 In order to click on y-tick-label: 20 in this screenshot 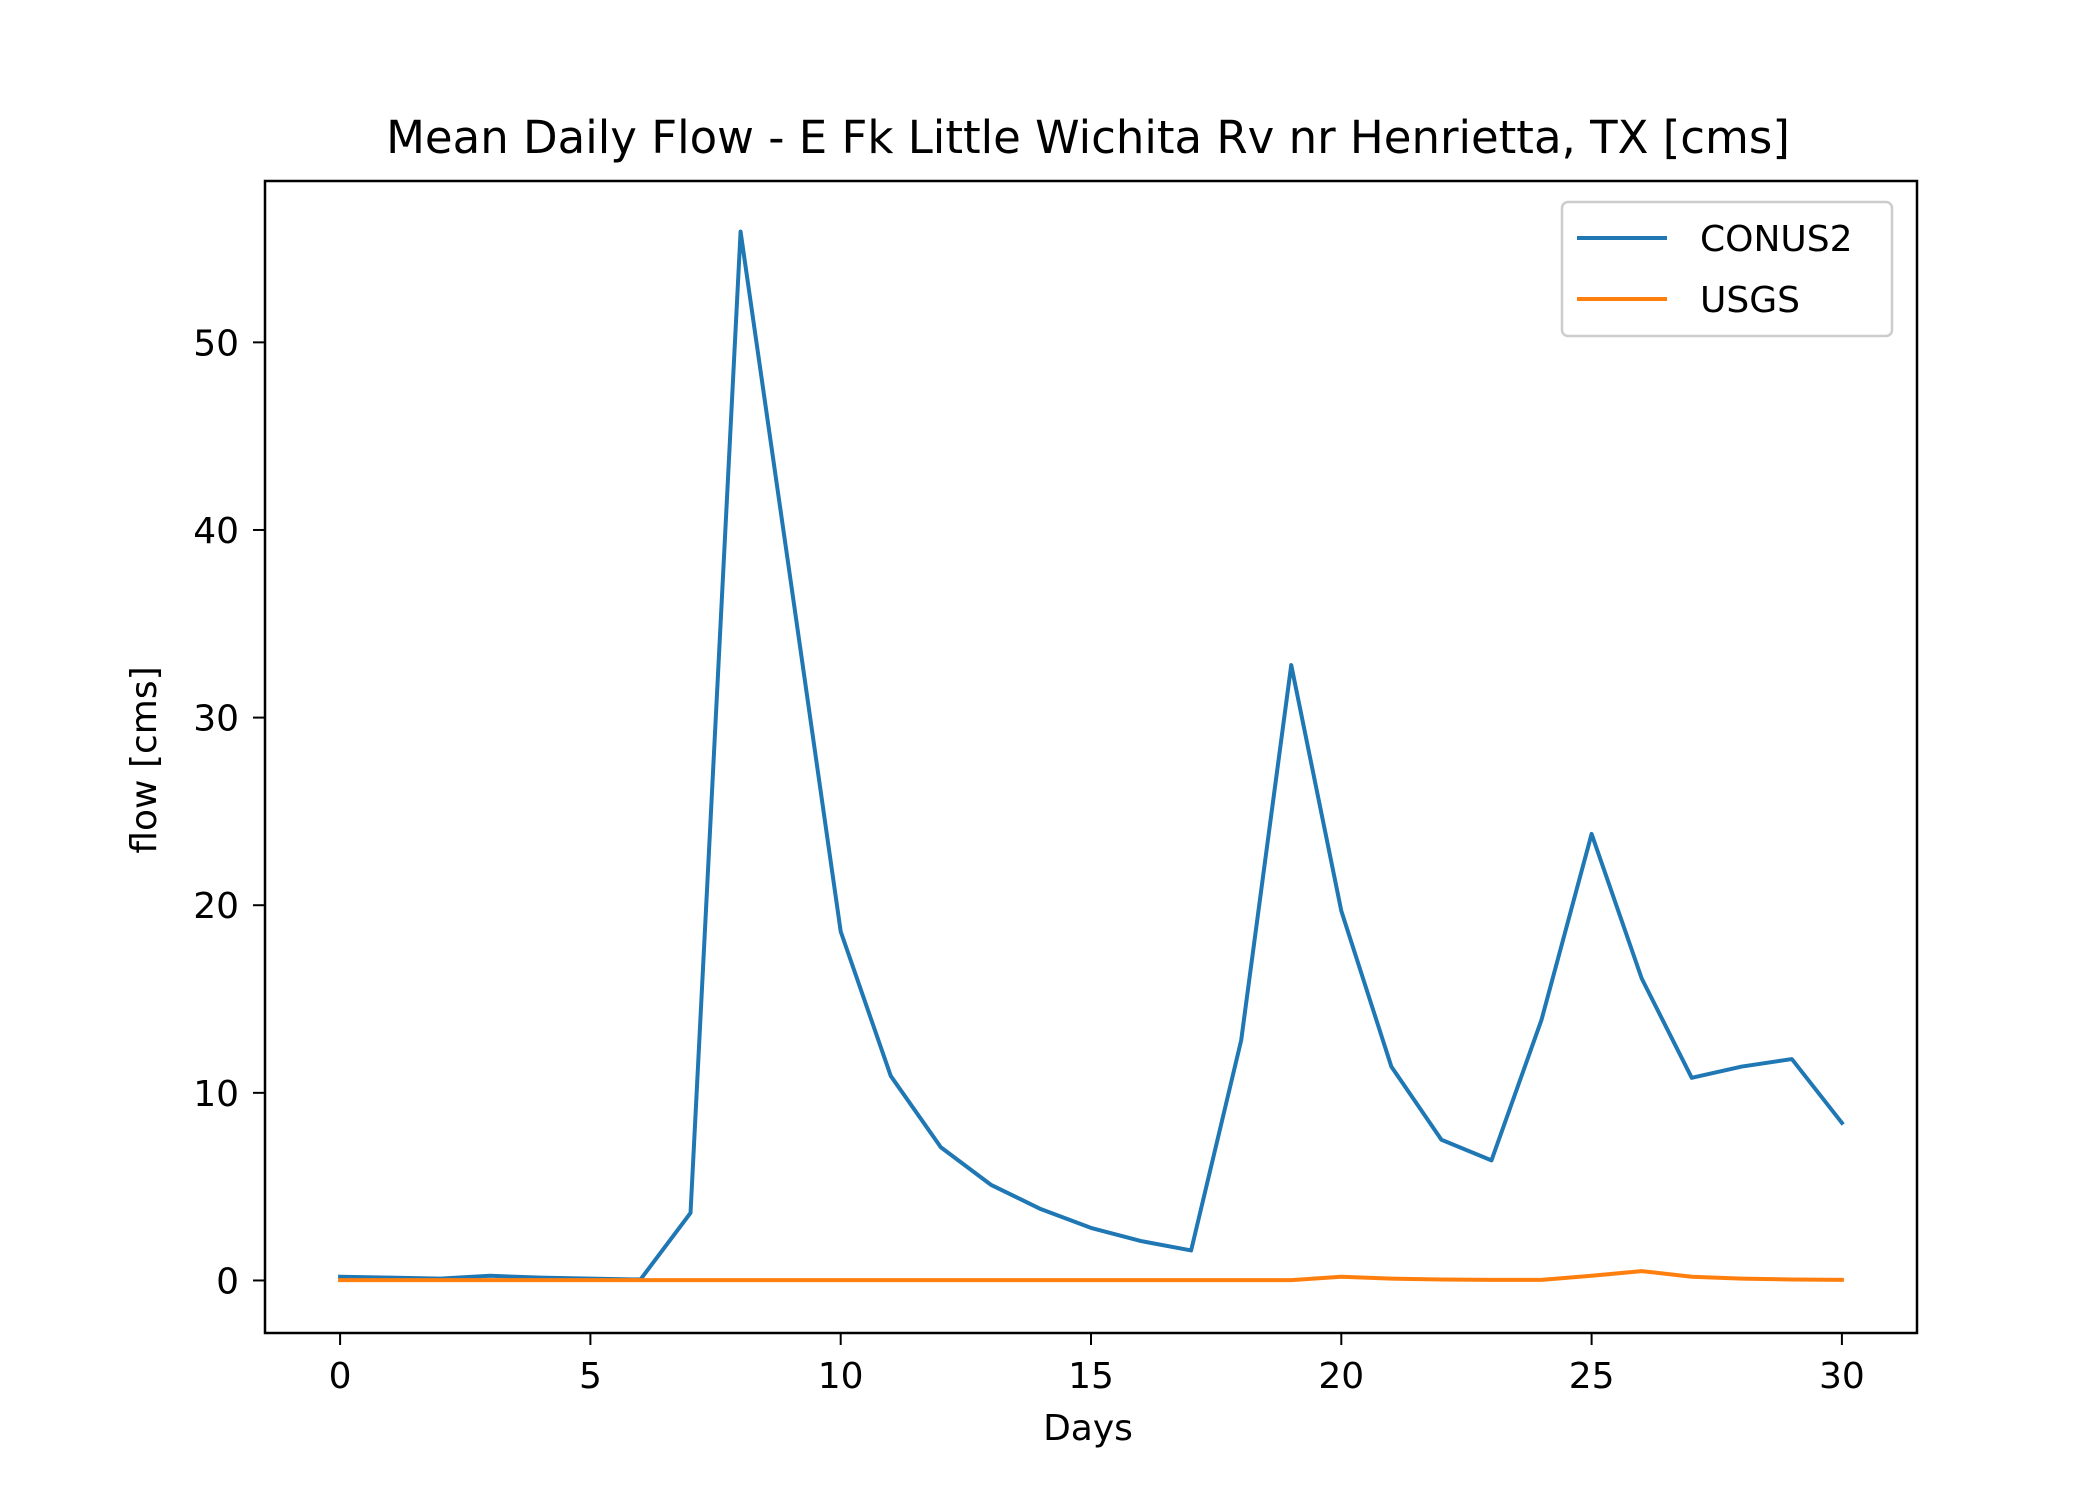, I will do `click(216, 906)`.